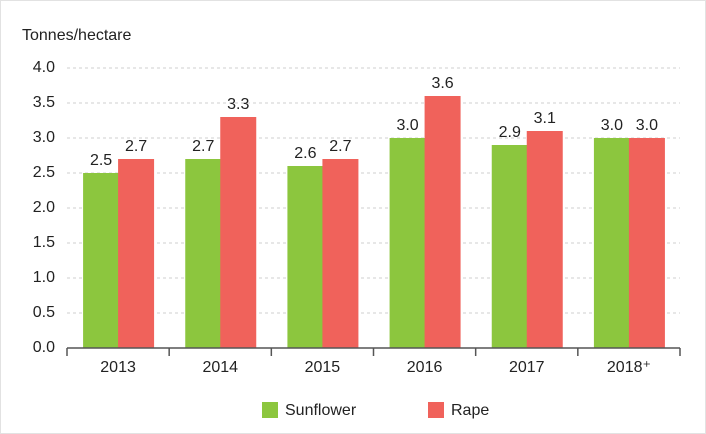  Describe the element at coordinates (44, 137) in the screenshot. I see `y-tick-label: 3.0` at that location.